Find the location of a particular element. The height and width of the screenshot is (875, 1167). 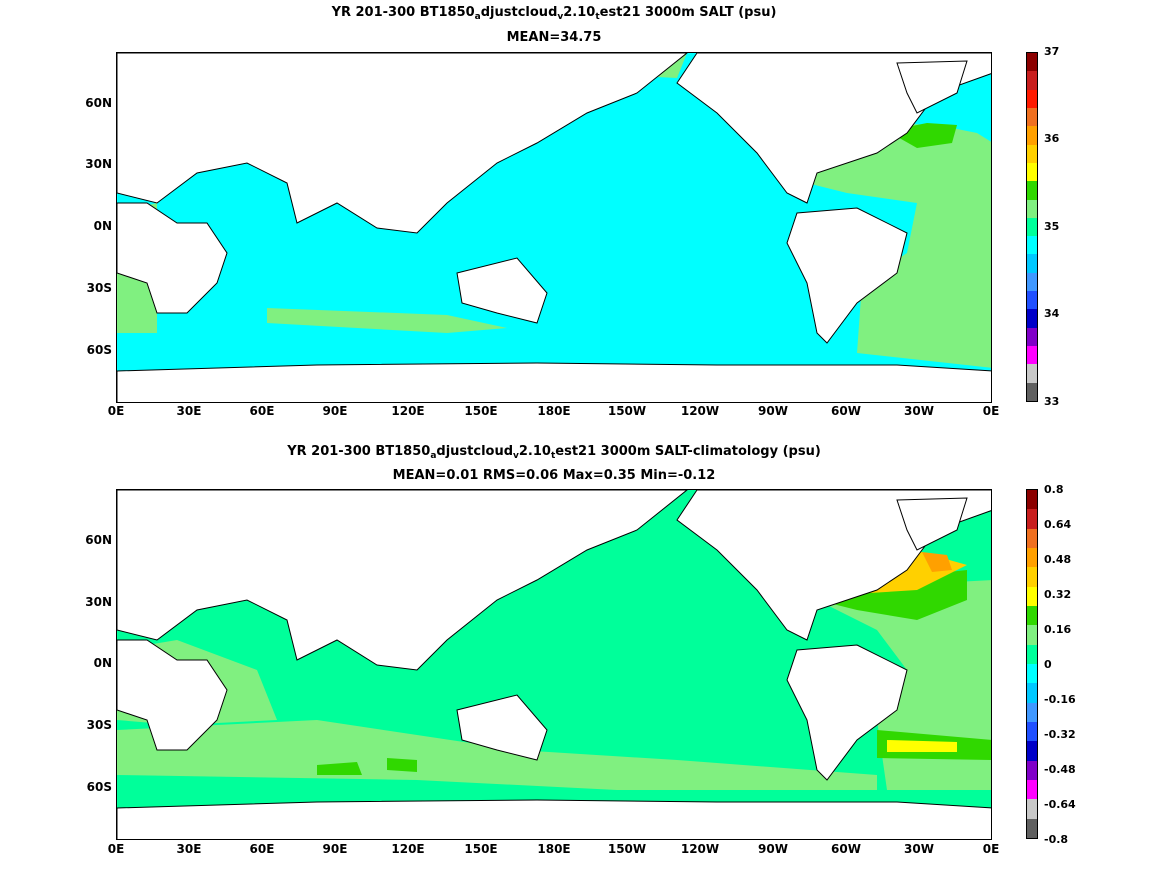

panel2-xtick-60e: 60E is located at coordinates (262, 849).